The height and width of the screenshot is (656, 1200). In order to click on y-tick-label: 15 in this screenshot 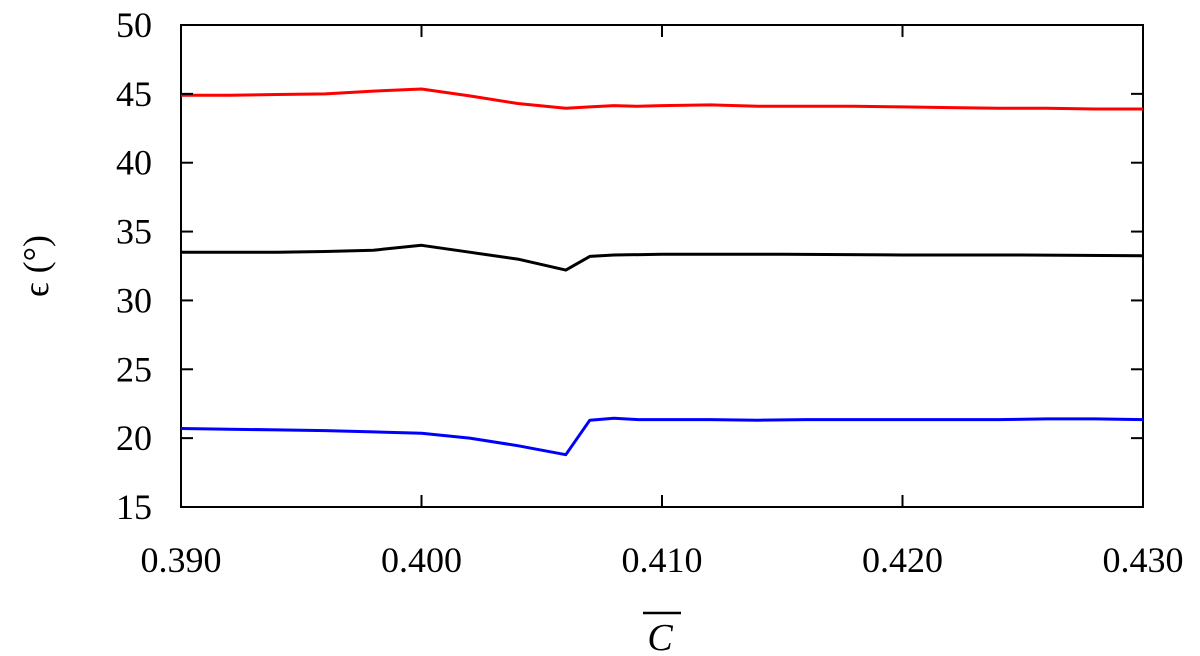, I will do `click(134, 507)`.